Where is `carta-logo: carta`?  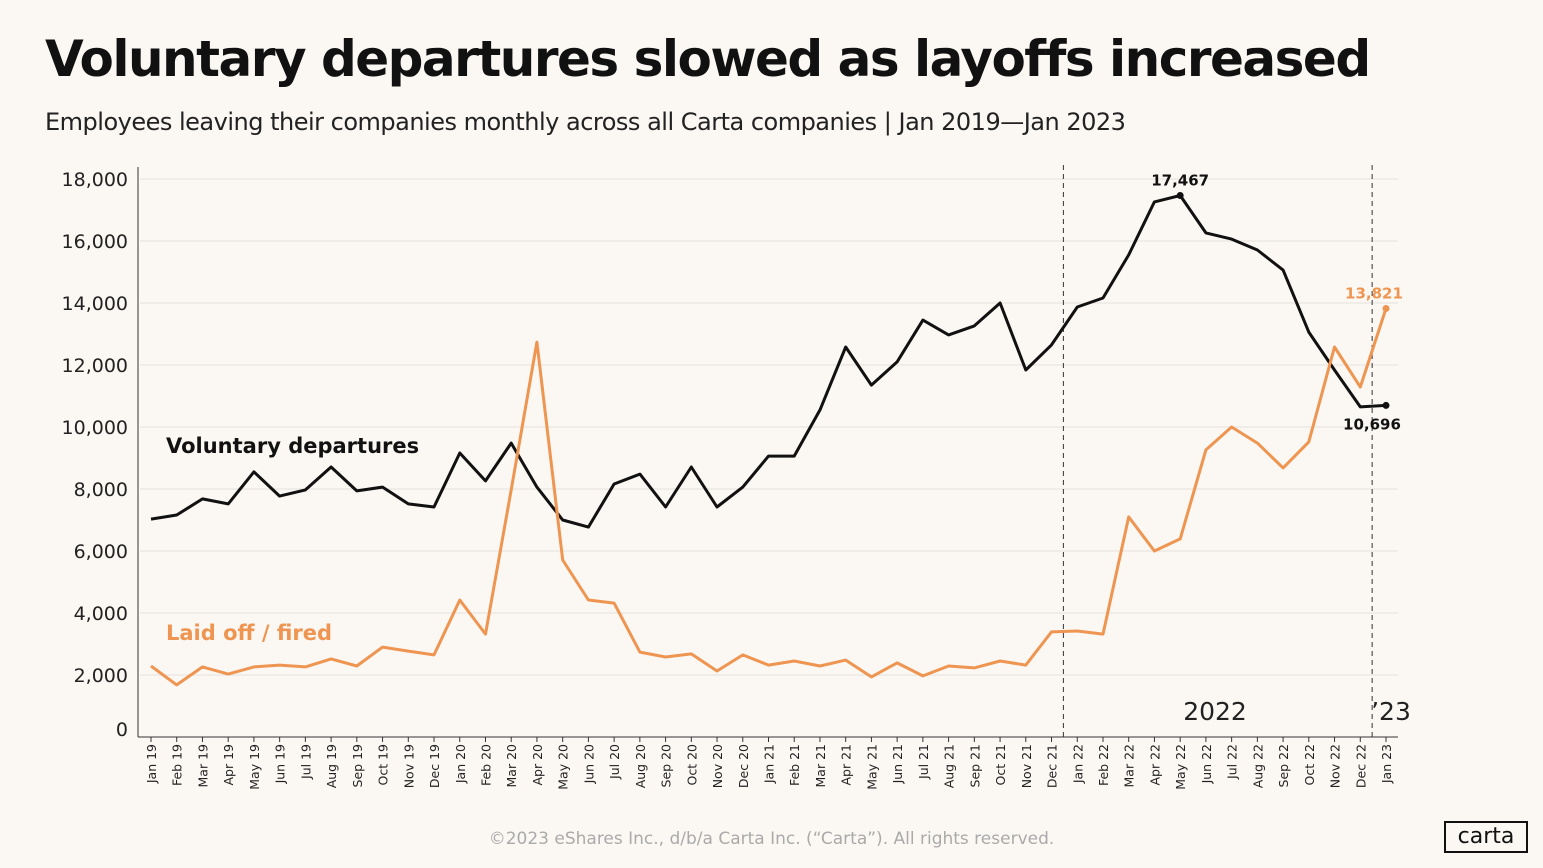 carta-logo: carta is located at coordinates (1486, 837).